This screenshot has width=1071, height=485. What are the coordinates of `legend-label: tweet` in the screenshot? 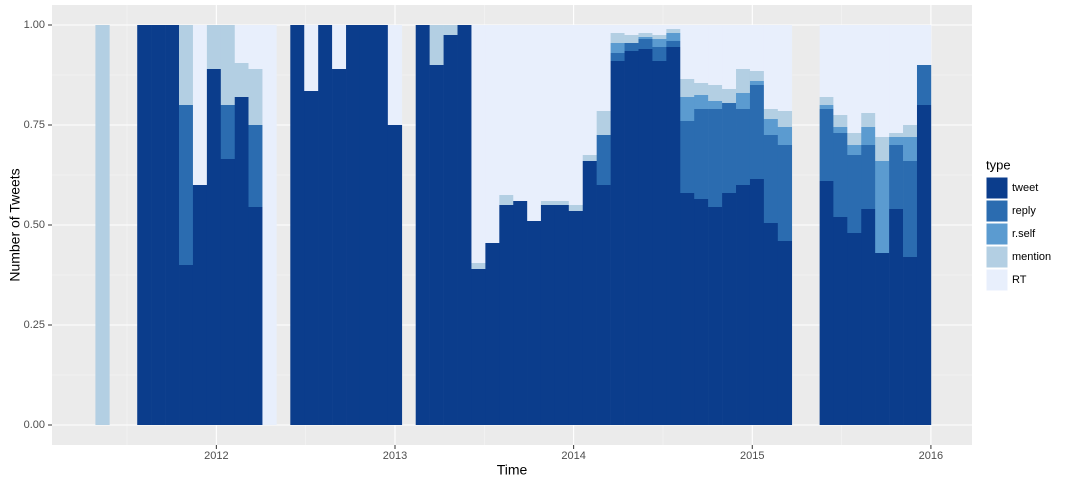 It's located at (1025, 188).